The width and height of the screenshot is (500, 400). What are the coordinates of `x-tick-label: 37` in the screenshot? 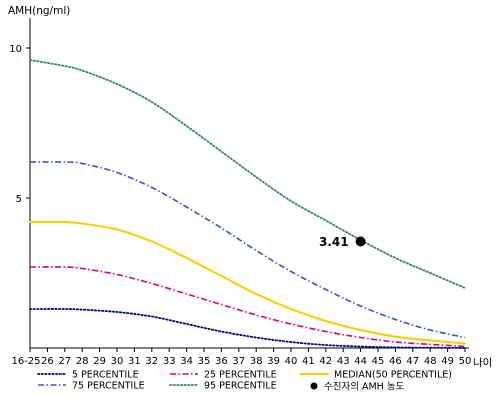 It's located at (238, 361).